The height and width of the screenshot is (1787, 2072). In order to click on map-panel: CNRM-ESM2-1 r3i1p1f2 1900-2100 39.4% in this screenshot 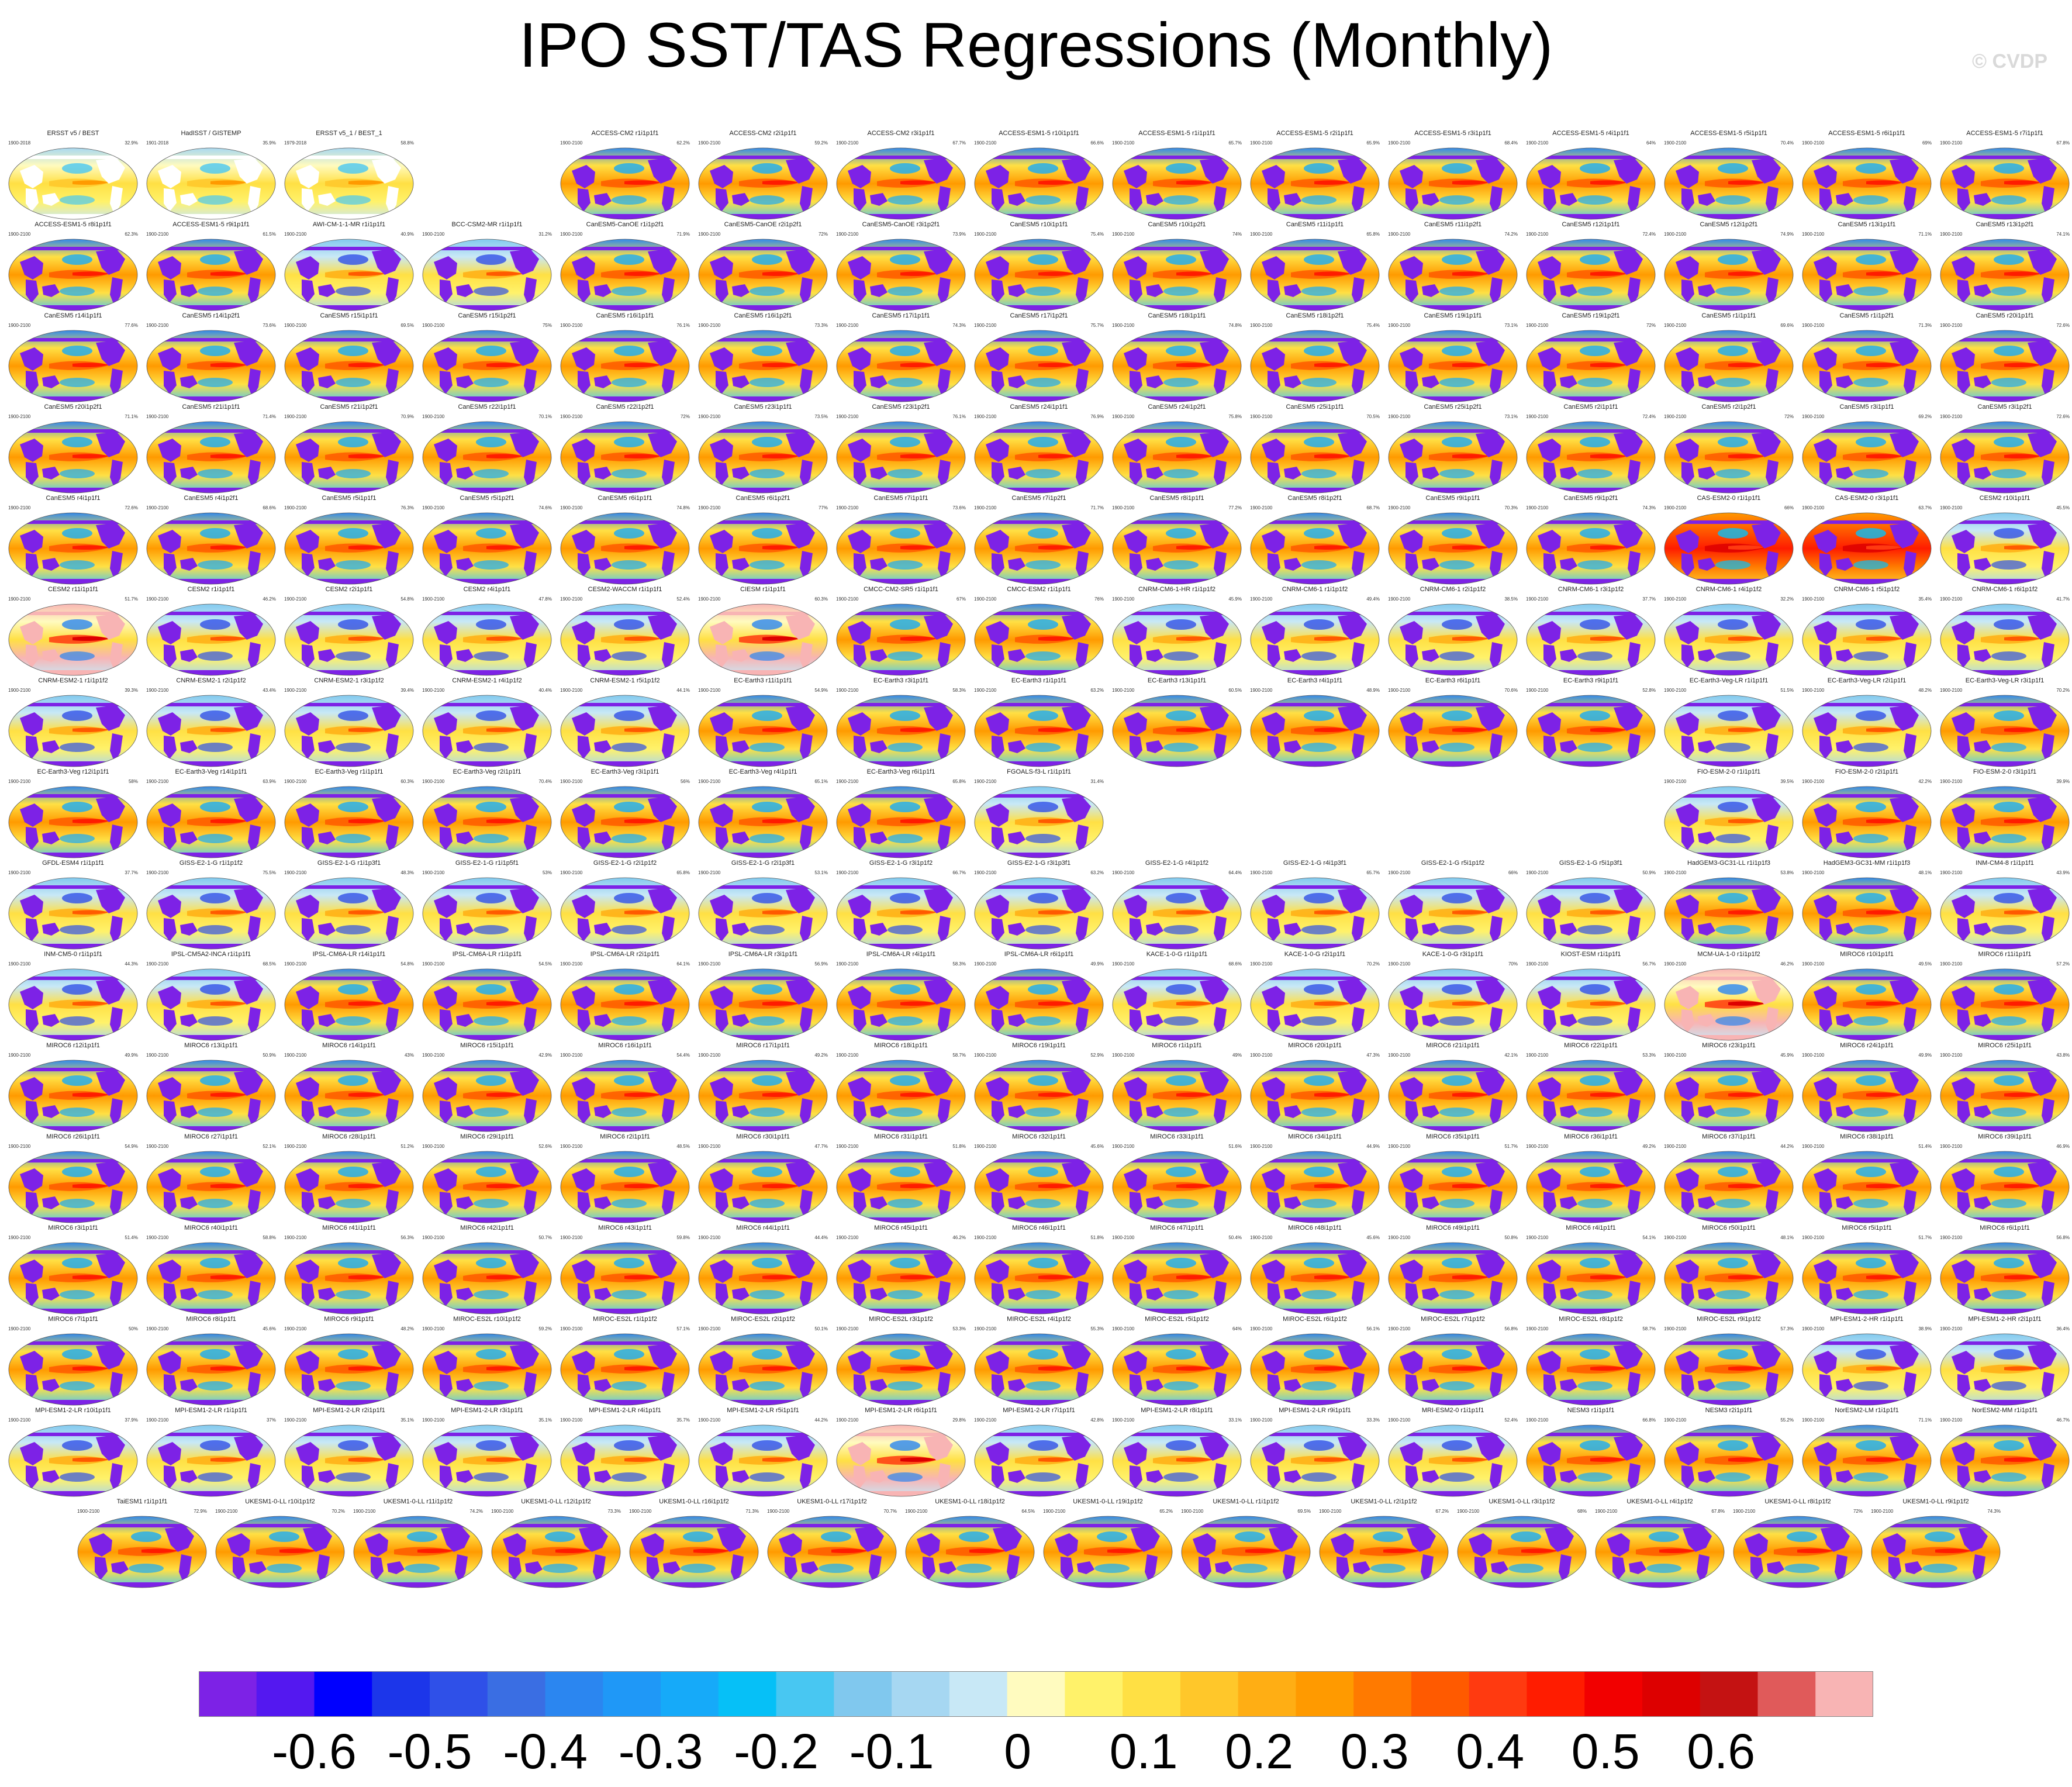, I will do `click(349, 722)`.